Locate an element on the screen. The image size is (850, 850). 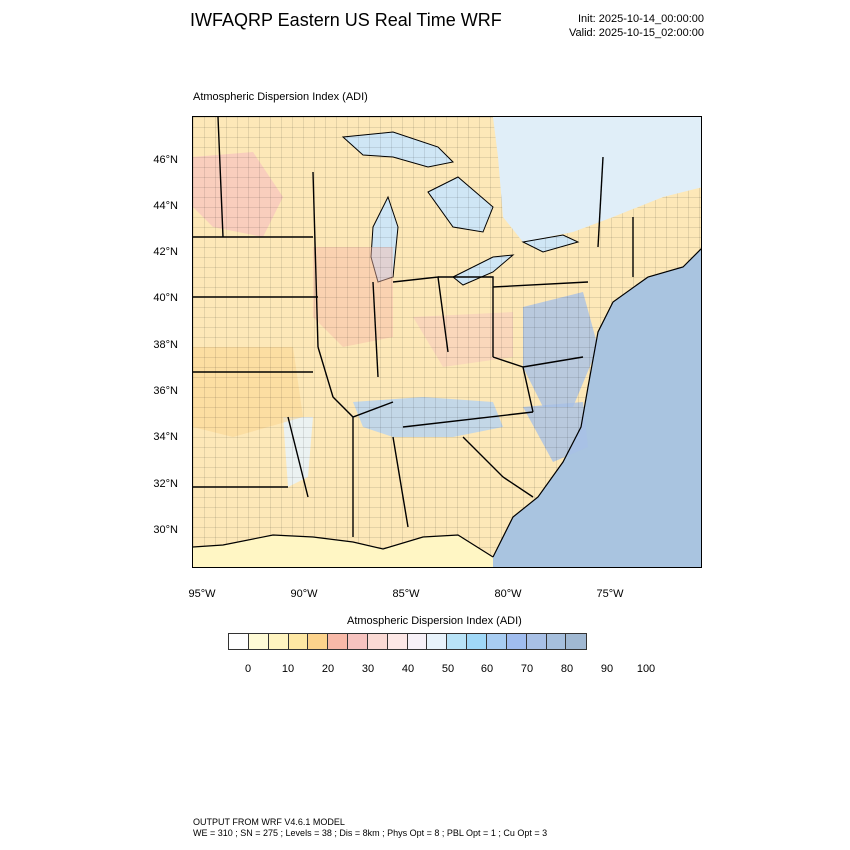
atlantic-coastline is located at coordinates (596, 403).